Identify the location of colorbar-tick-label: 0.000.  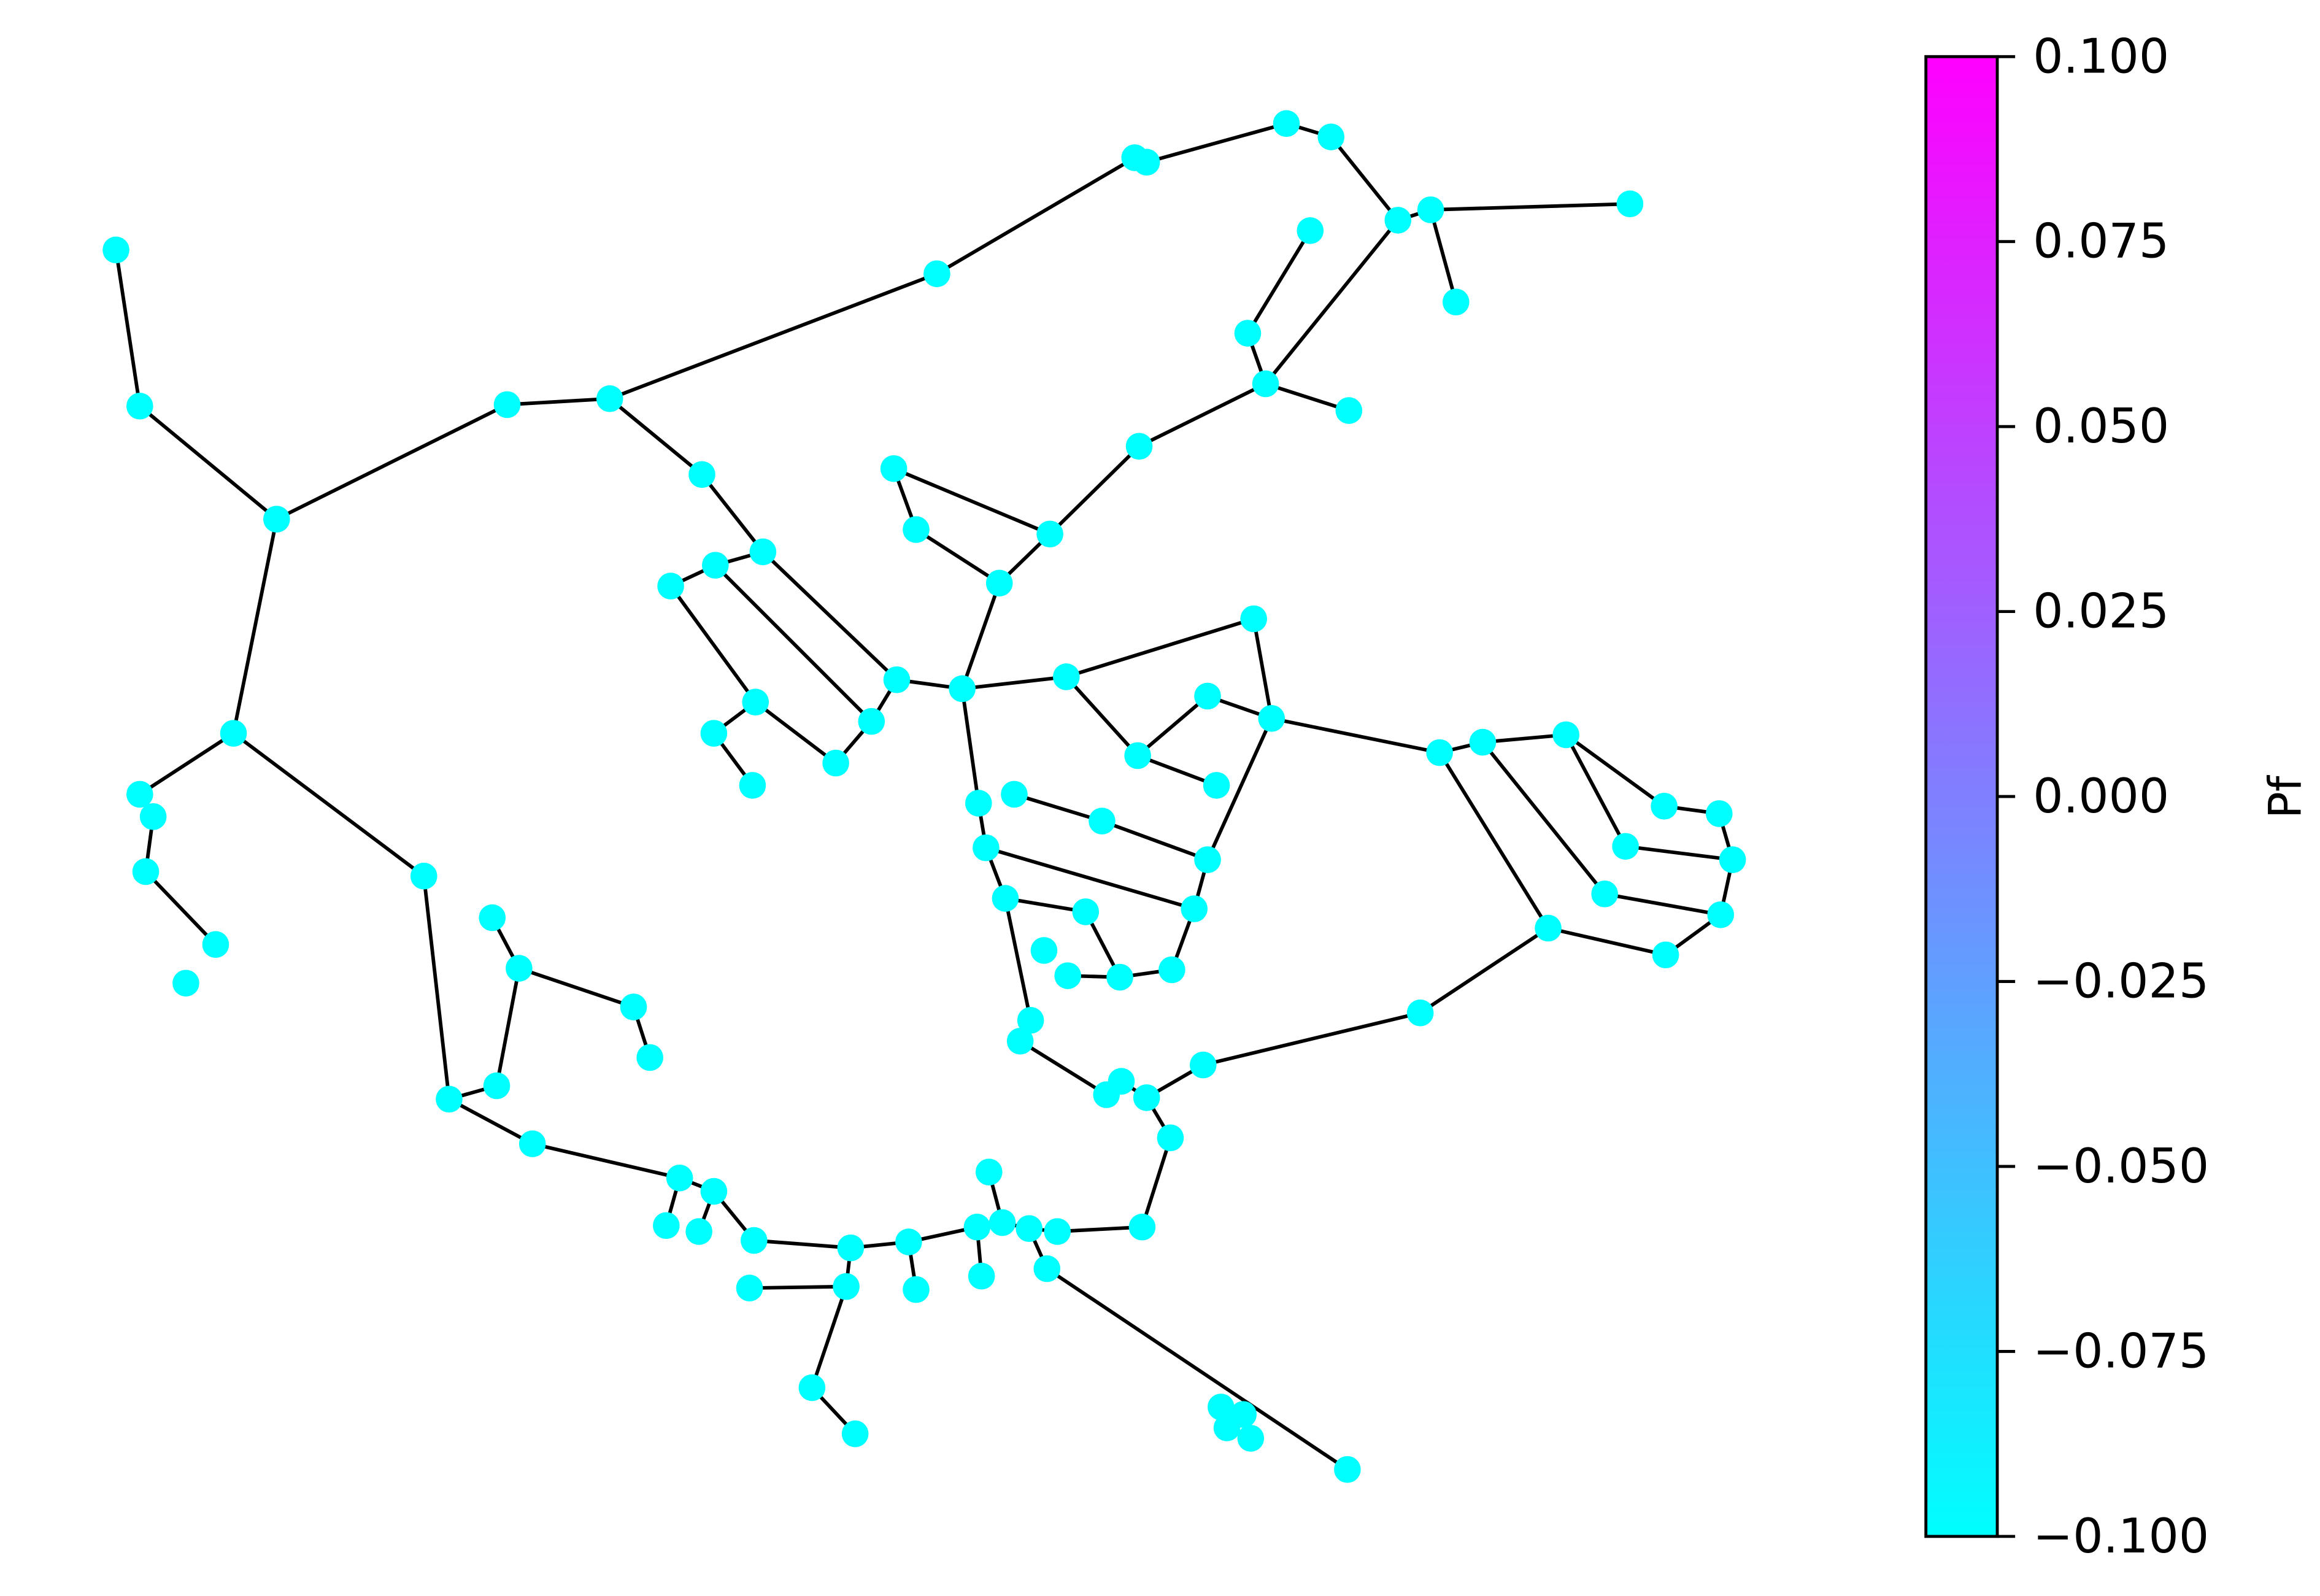
(2101, 797).